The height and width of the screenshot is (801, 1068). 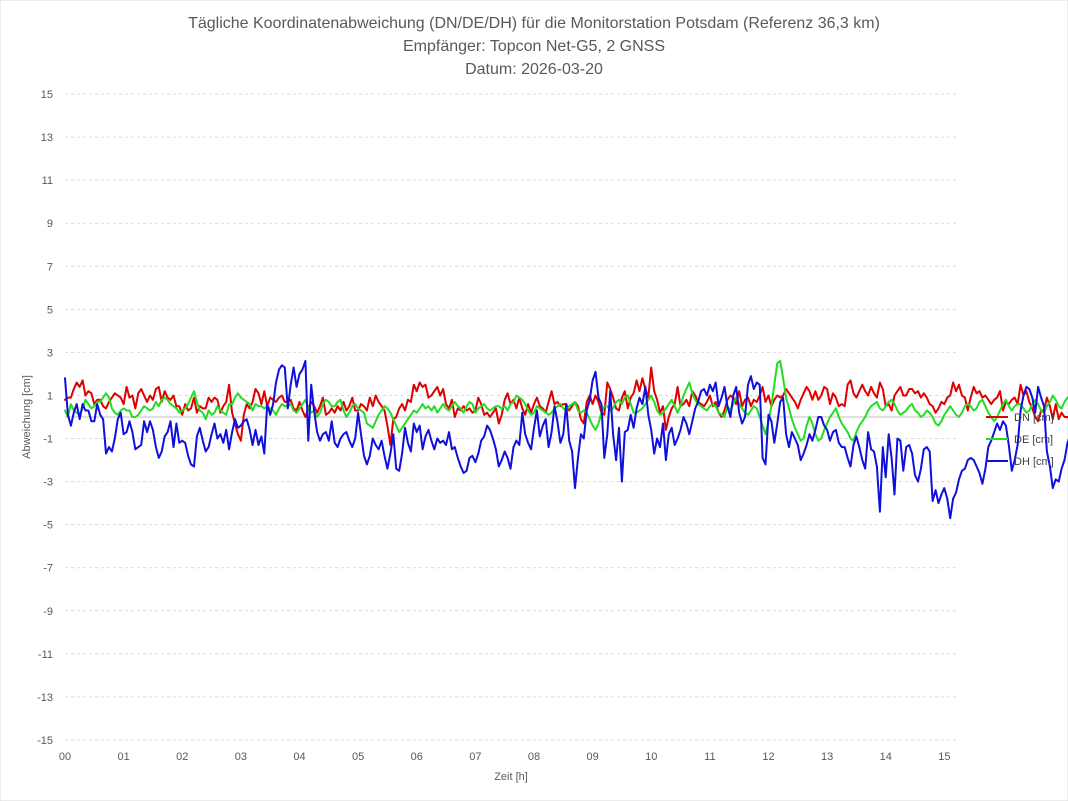 What do you see at coordinates (566, 401) in the screenshot?
I see `series-line-de` at bounding box center [566, 401].